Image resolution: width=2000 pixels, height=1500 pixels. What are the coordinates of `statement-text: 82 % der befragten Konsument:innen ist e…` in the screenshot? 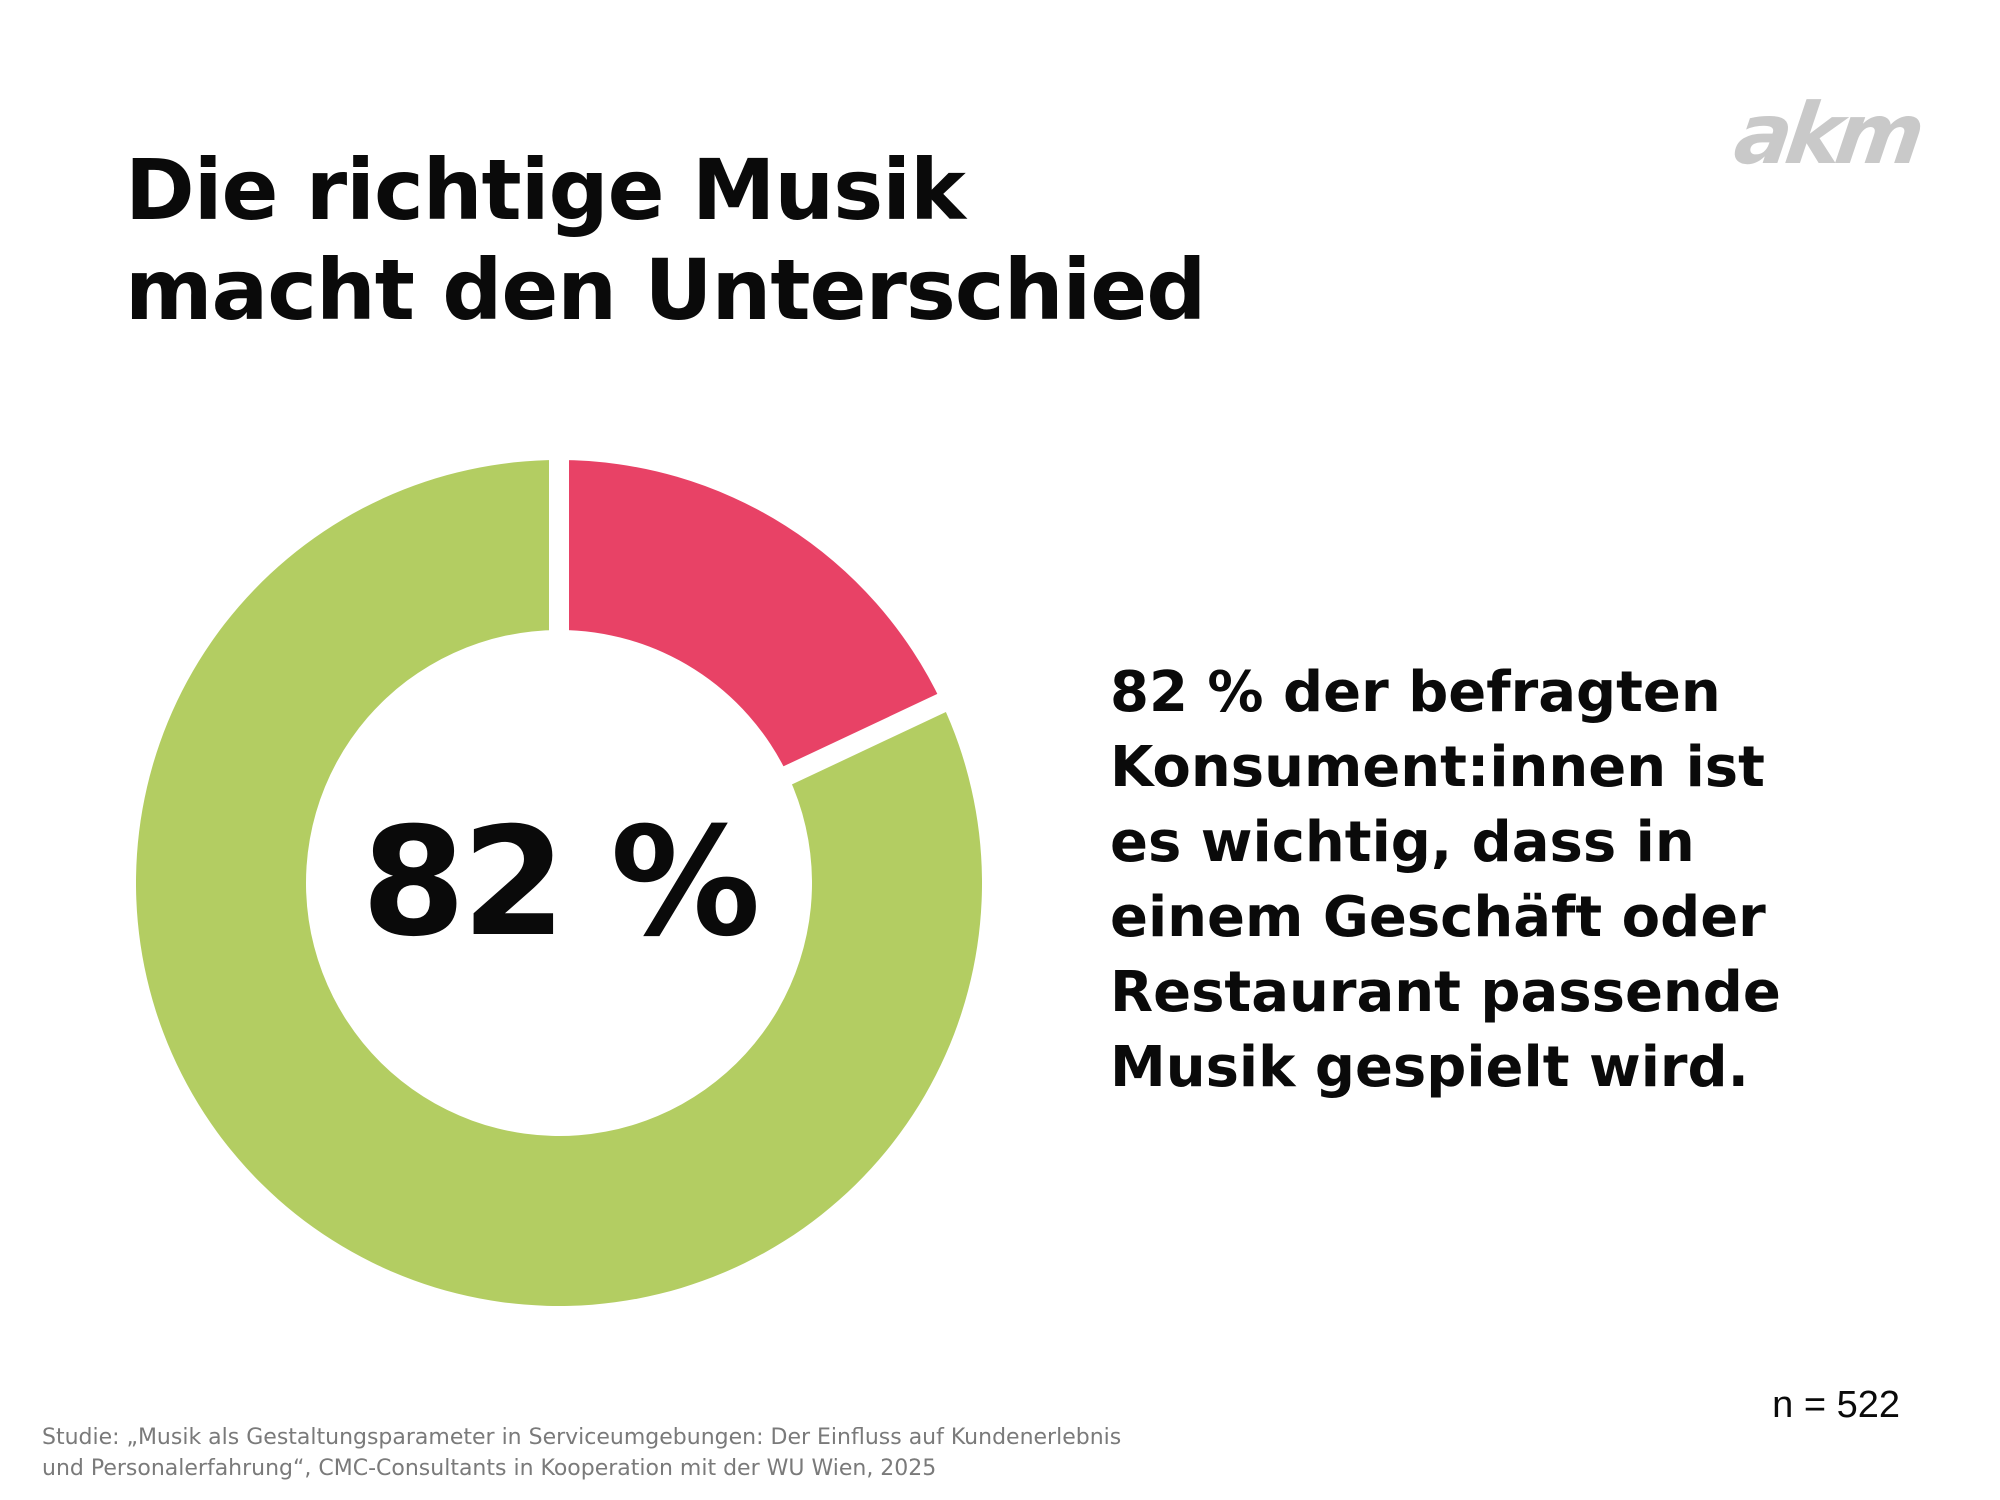 It's located at (1460, 880).